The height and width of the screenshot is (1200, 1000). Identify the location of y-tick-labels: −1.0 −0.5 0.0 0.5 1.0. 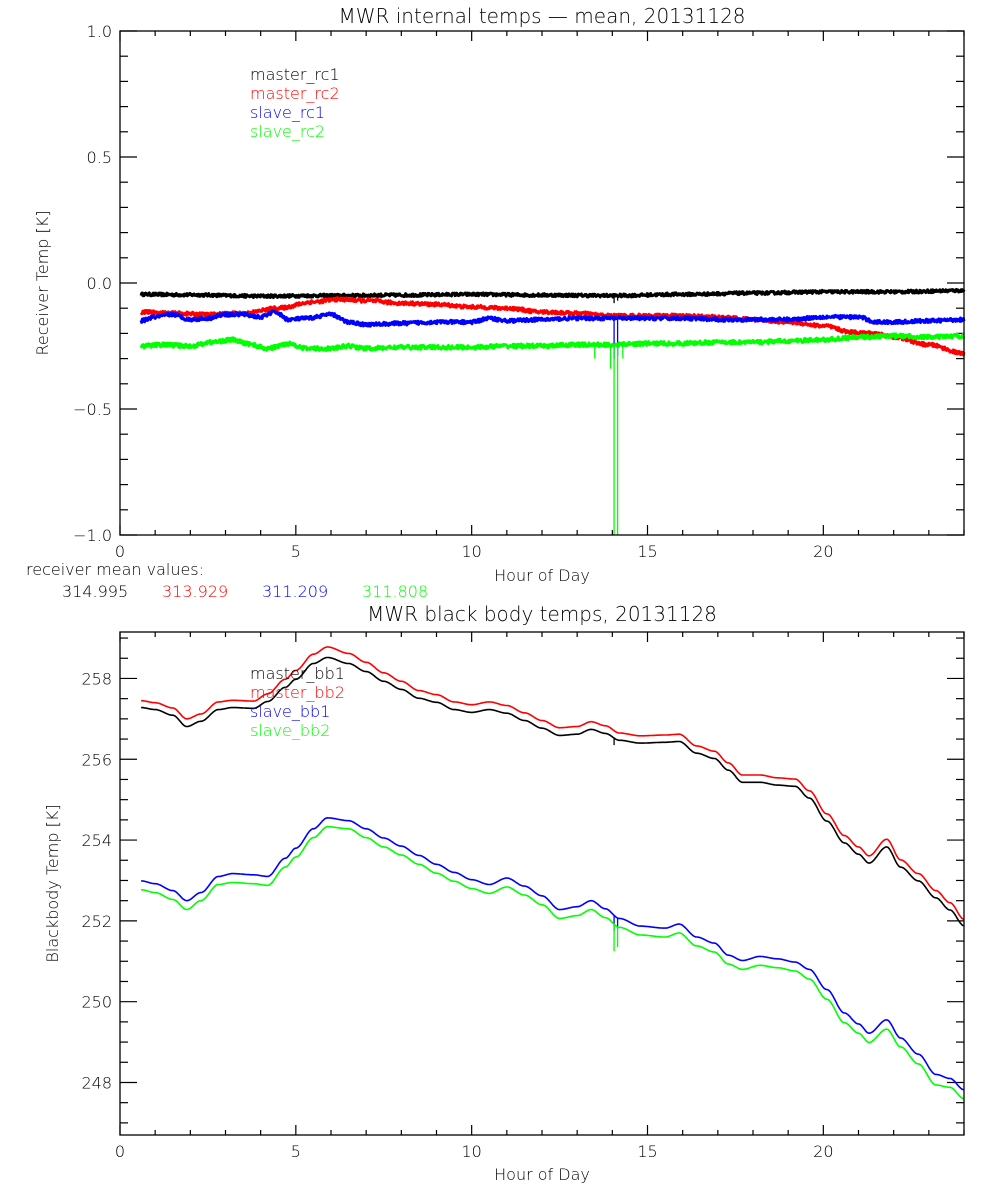
(92, 283).